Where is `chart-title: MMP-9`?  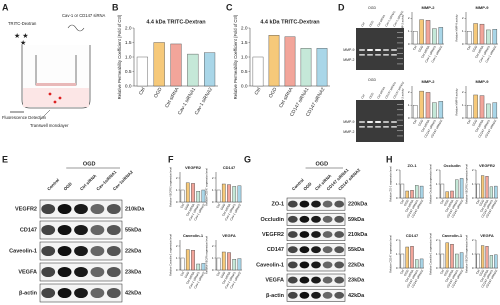
chart-title: MMP-9 is located at coordinates (483, 7).